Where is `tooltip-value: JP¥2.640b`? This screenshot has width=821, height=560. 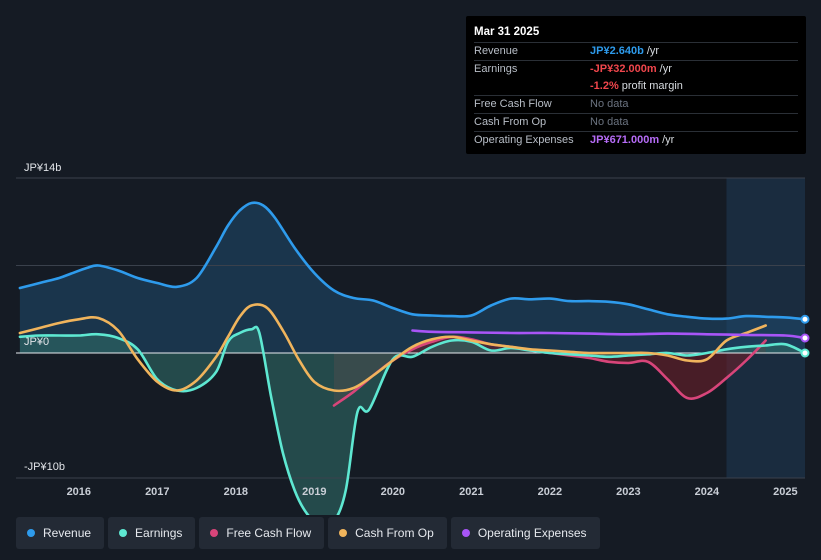
tooltip-value: JP¥2.640b is located at coordinates (617, 51).